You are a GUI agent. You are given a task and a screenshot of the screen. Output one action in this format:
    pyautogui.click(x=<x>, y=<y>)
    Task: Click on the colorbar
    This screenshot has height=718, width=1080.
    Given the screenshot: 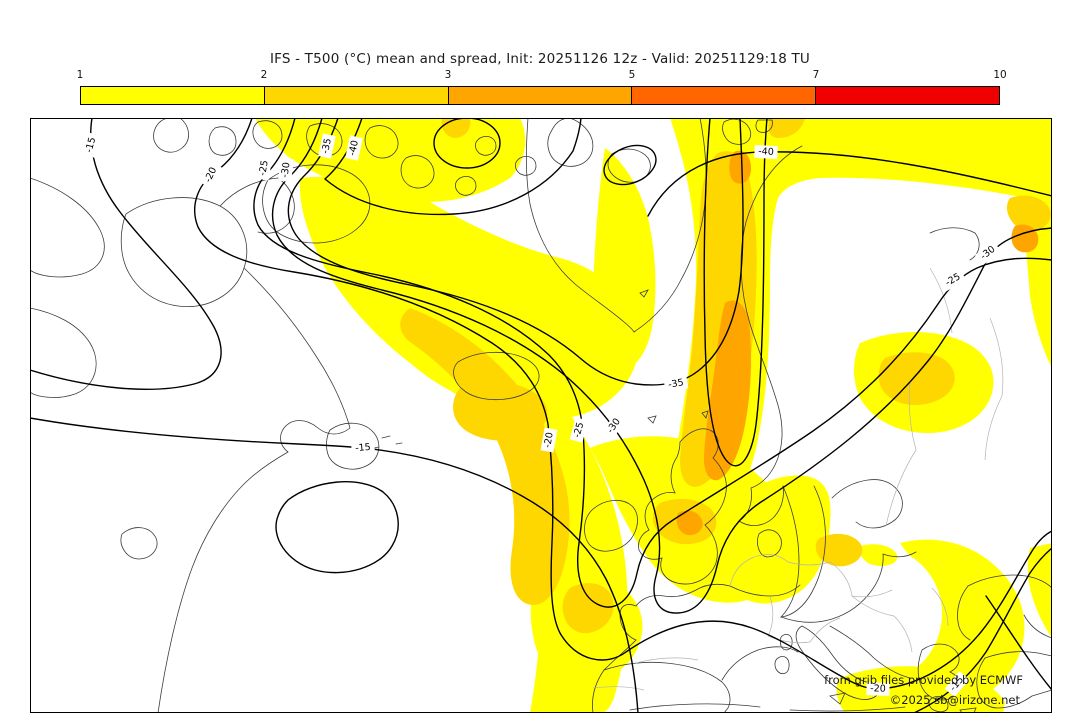 What is the action you would take?
    pyautogui.click(x=540, y=95)
    